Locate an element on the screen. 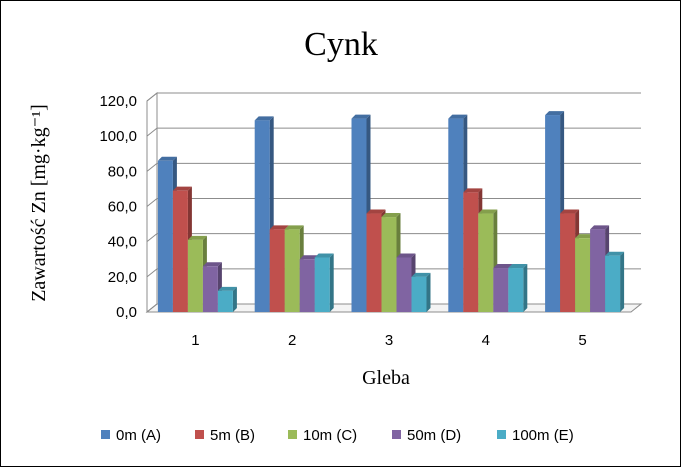 The image size is (681, 471). legend-item: 100m (E) is located at coordinates (535, 435).